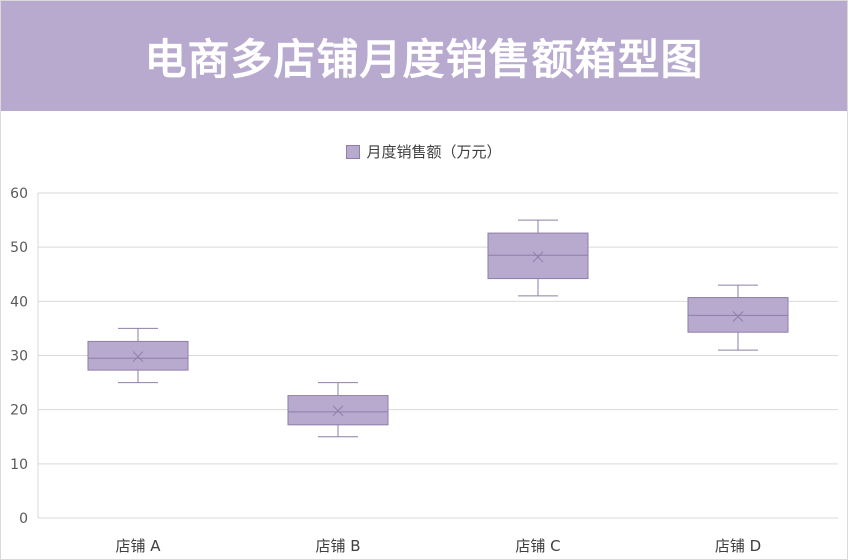 This screenshot has height=560, width=848. I want to click on x-category-label: 店铺 D, so click(738, 546).